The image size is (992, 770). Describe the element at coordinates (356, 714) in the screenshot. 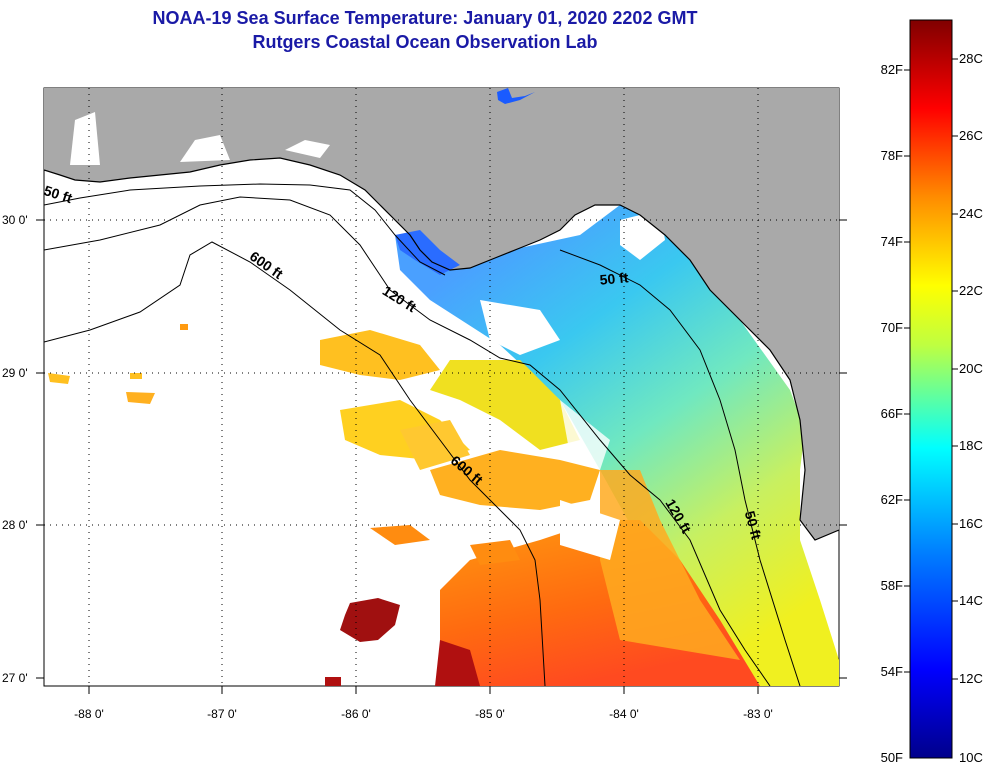

I see `lon-label-86: -86 0'` at that location.